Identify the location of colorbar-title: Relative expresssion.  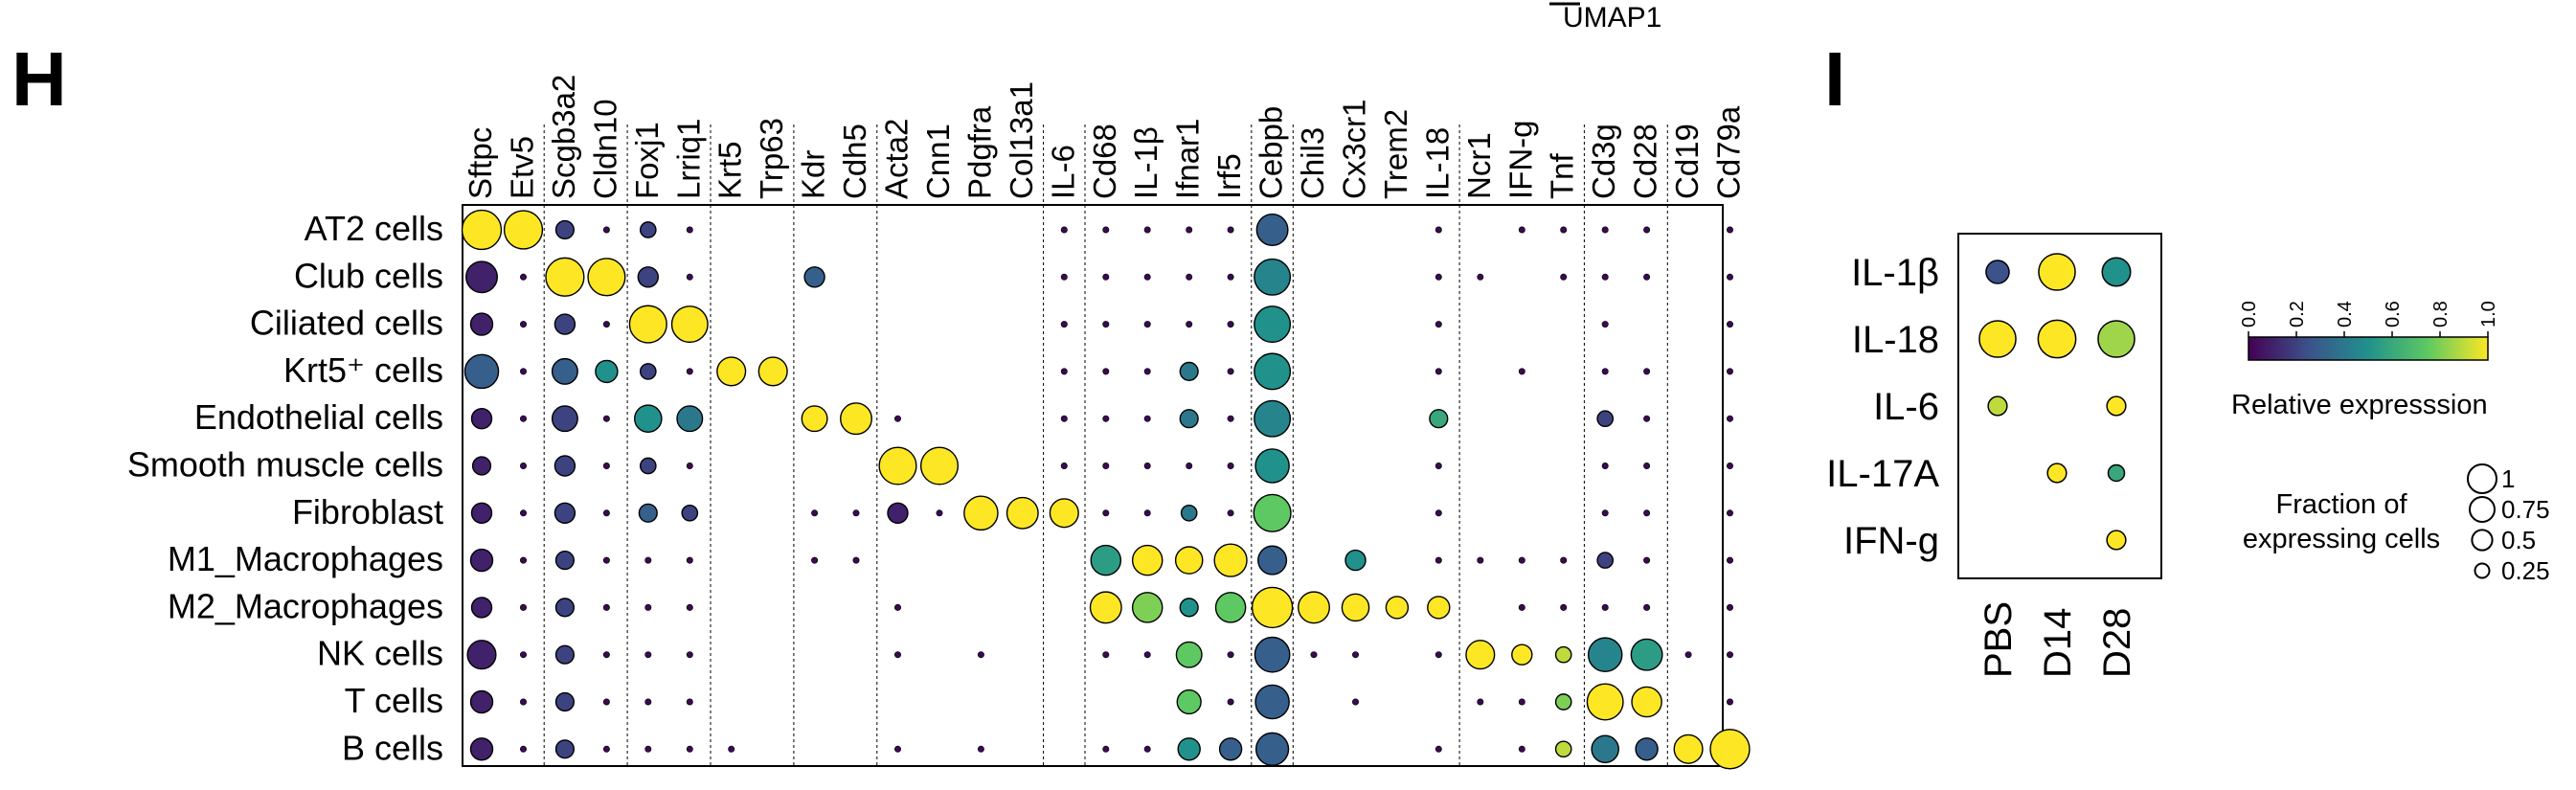
(2359, 405).